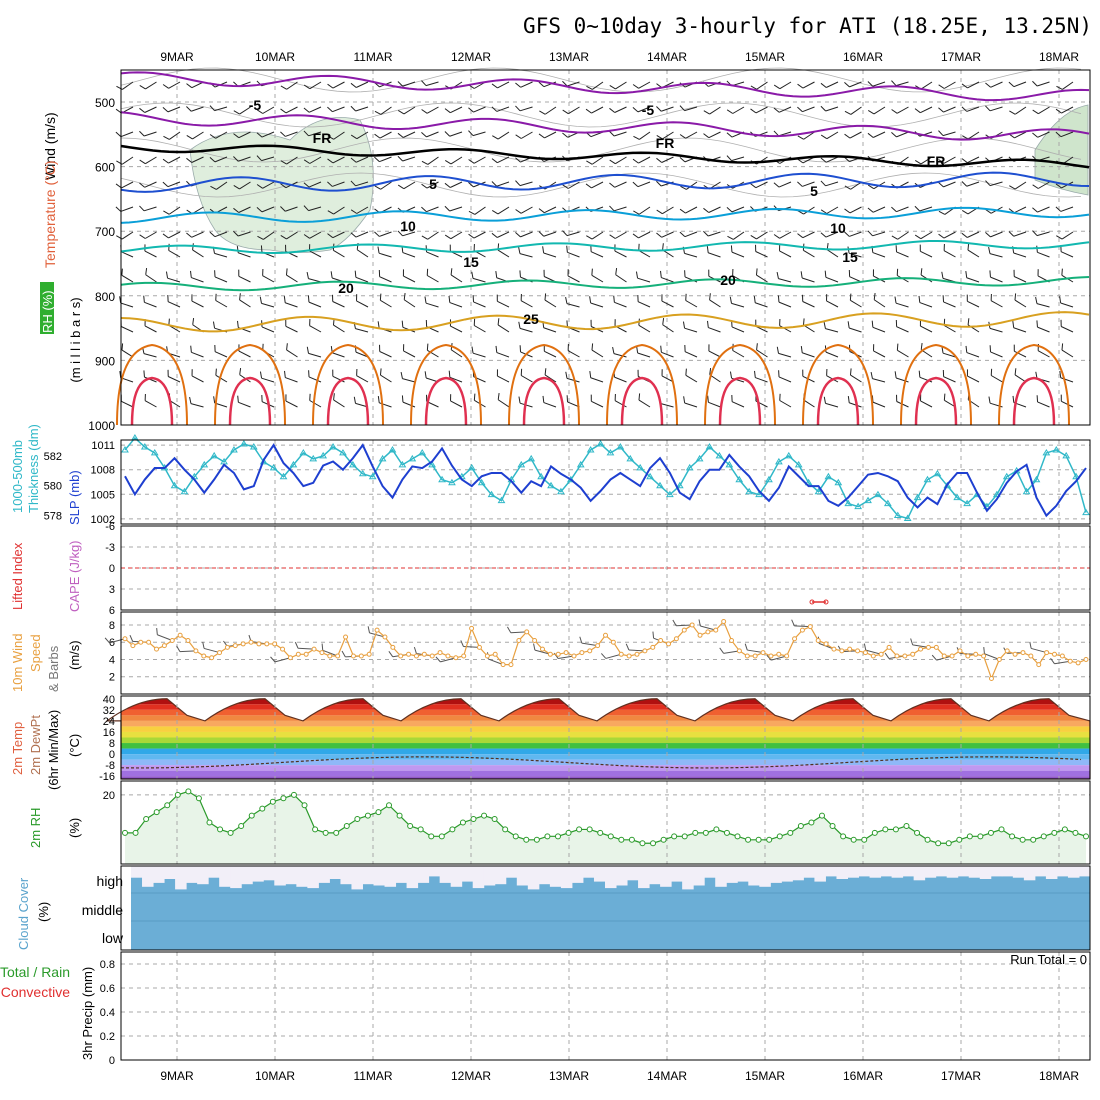 Image resolution: width=1100 pixels, height=1100 pixels. Describe the element at coordinates (850, 257) in the screenshot. I see `isotherm-label: 15` at that location.